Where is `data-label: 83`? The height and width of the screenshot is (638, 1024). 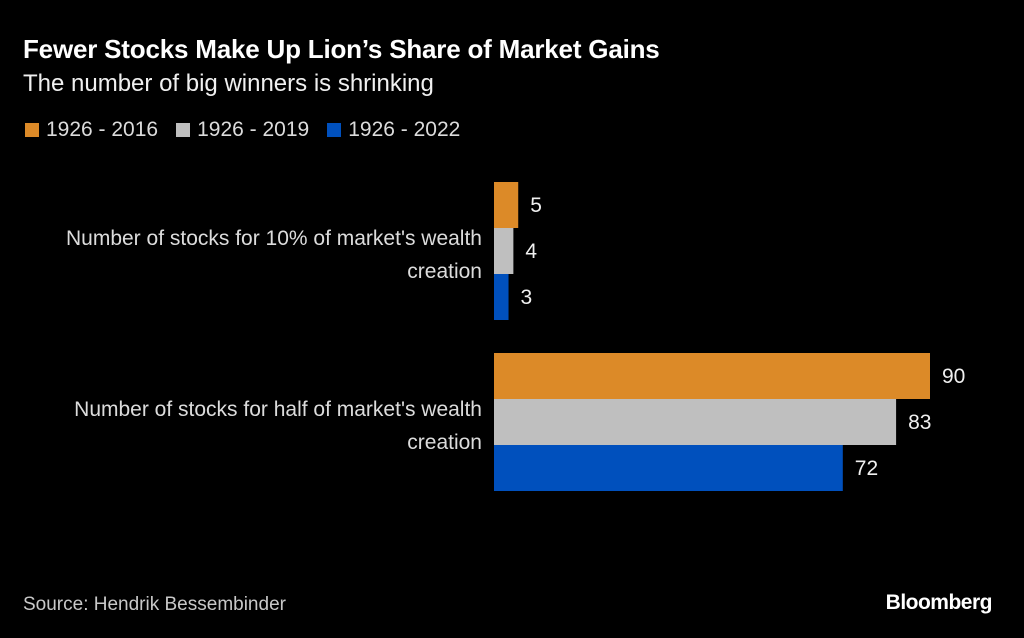 data-label: 83 is located at coordinates (919, 422).